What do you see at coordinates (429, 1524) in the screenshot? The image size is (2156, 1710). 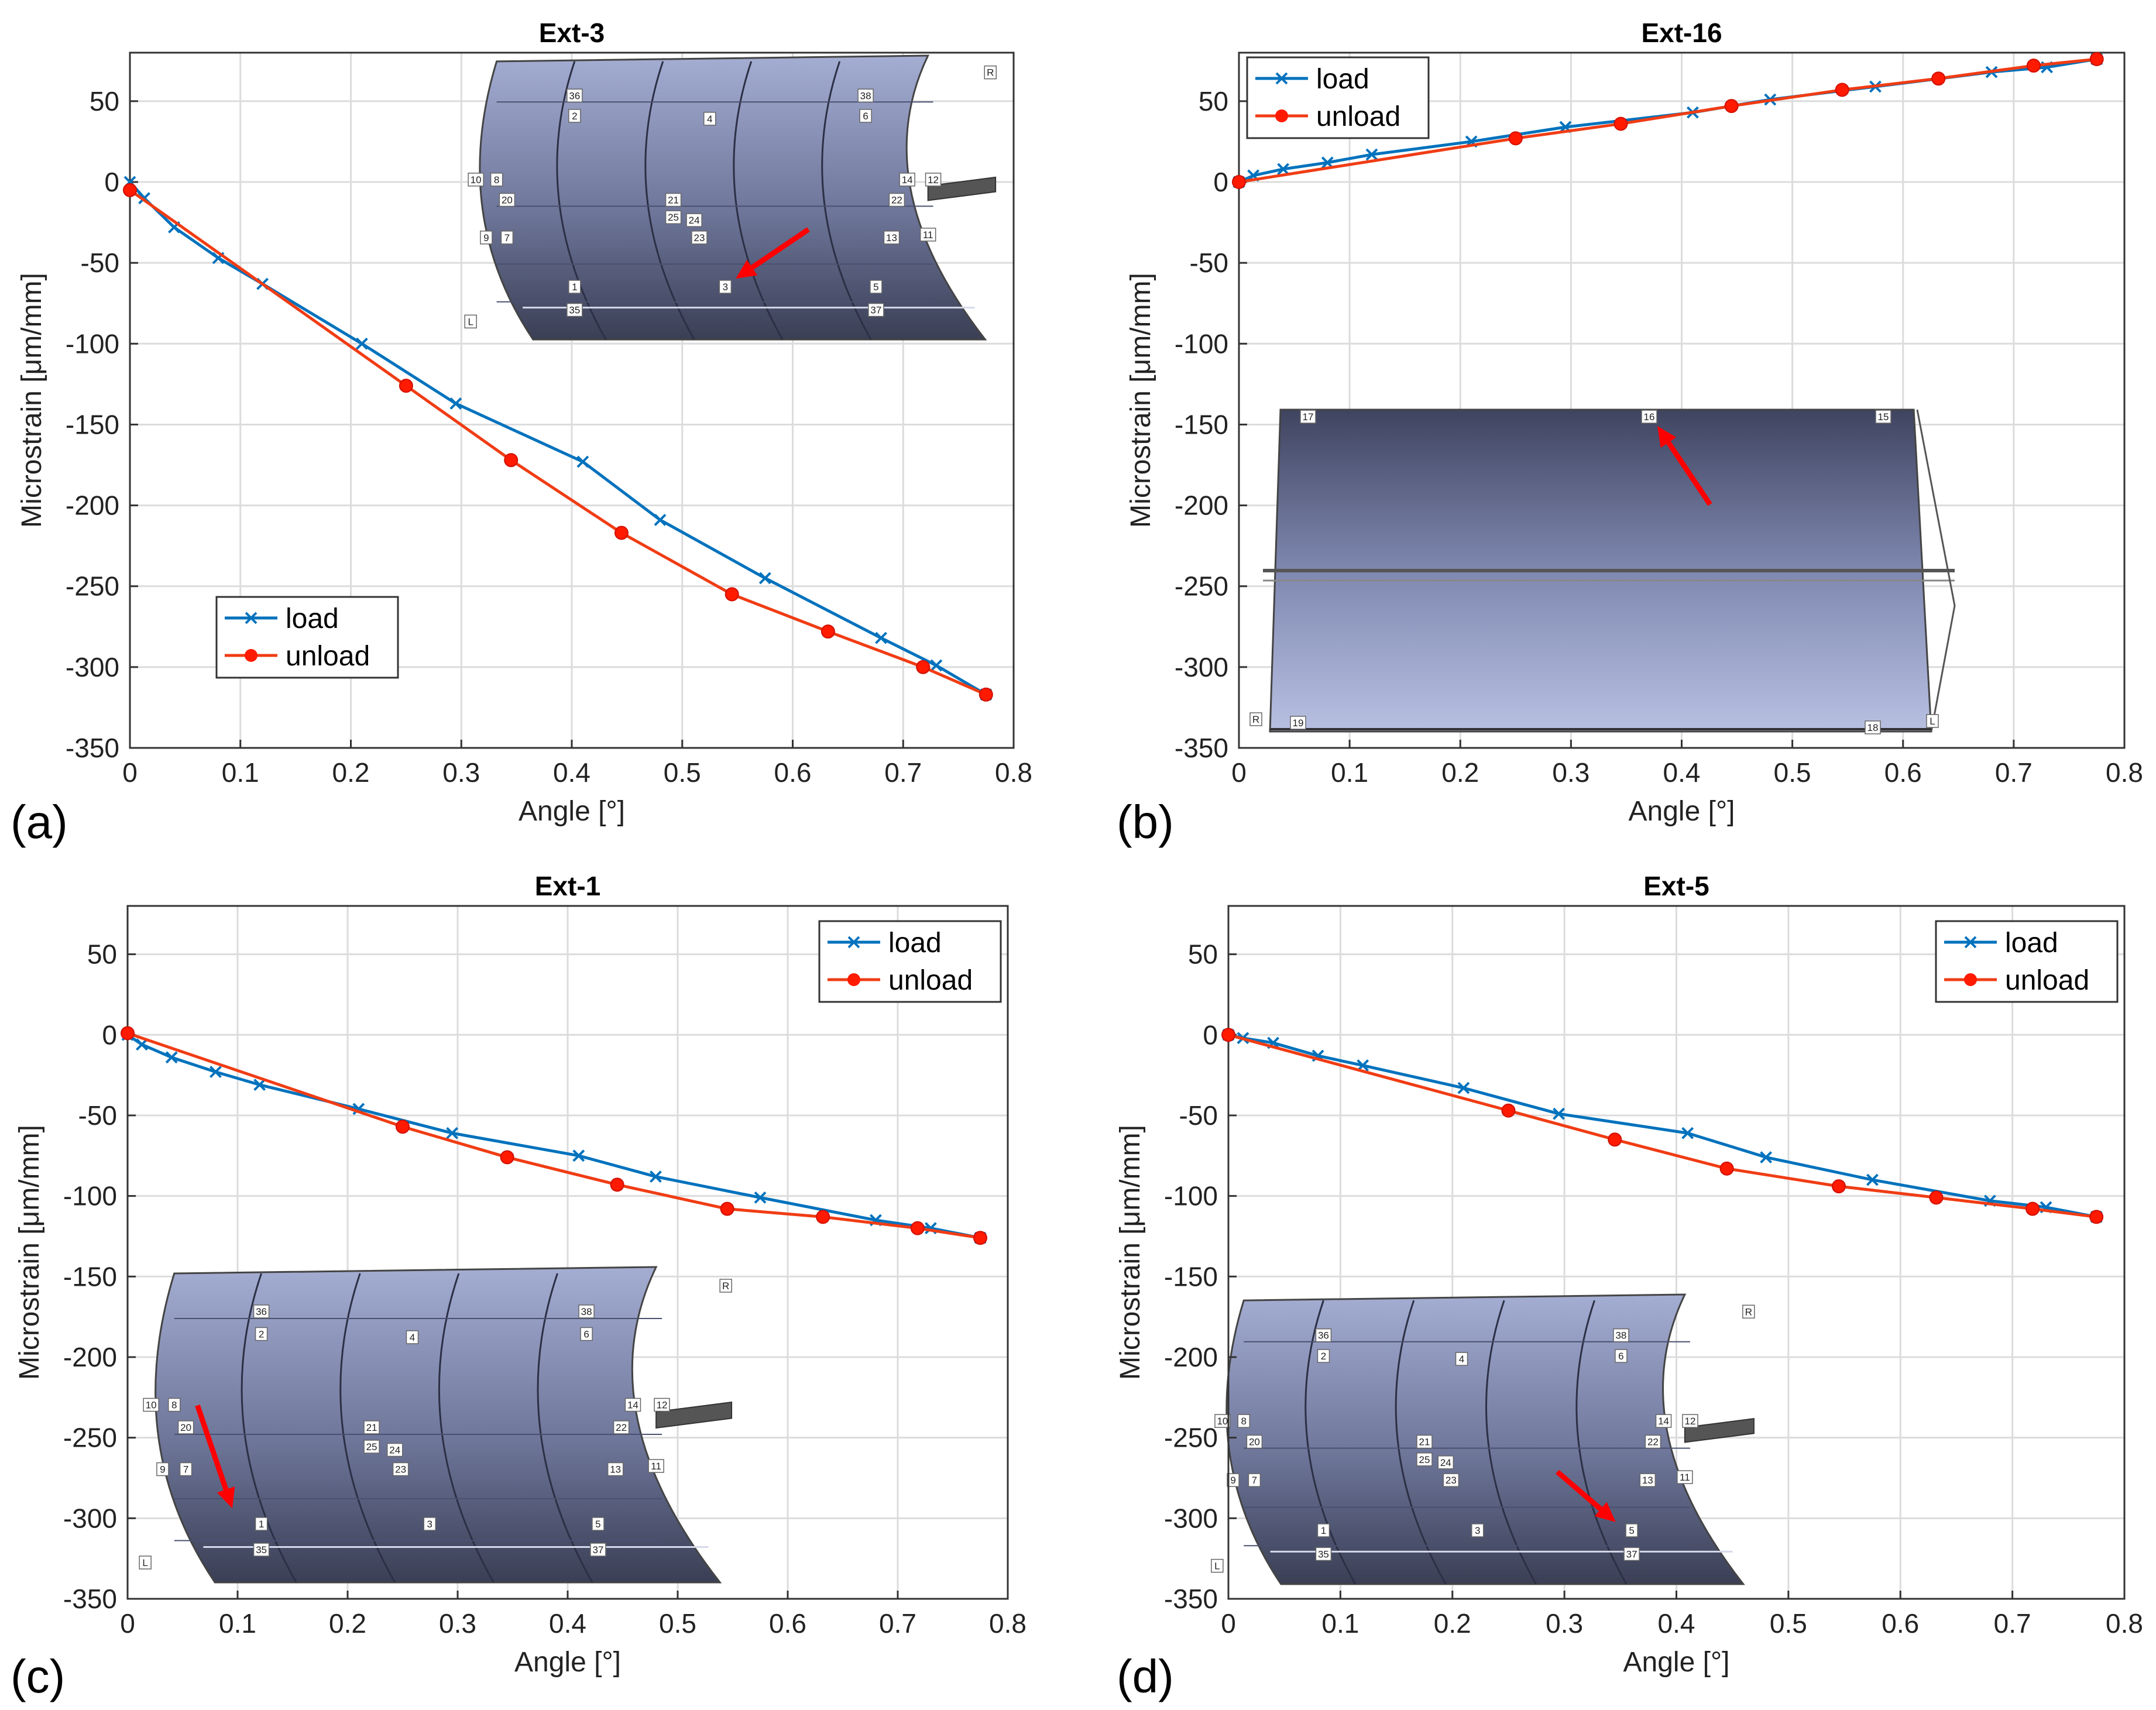 I see `gauge-tag: 3` at bounding box center [429, 1524].